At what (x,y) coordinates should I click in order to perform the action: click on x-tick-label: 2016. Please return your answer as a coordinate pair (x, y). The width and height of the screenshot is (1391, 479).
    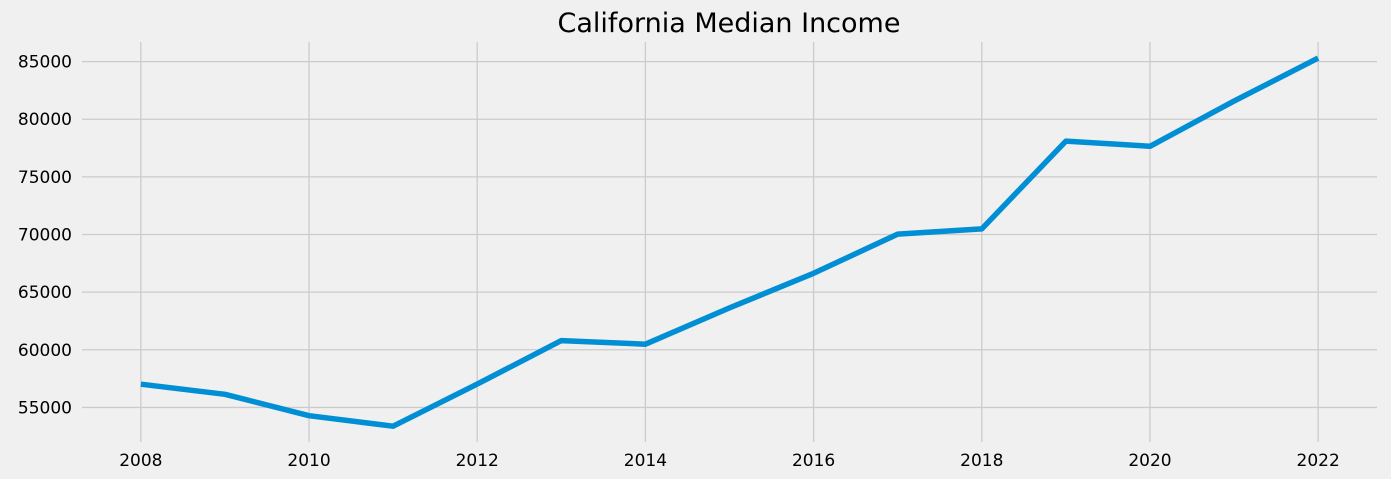
    Looking at the image, I should click on (813, 461).